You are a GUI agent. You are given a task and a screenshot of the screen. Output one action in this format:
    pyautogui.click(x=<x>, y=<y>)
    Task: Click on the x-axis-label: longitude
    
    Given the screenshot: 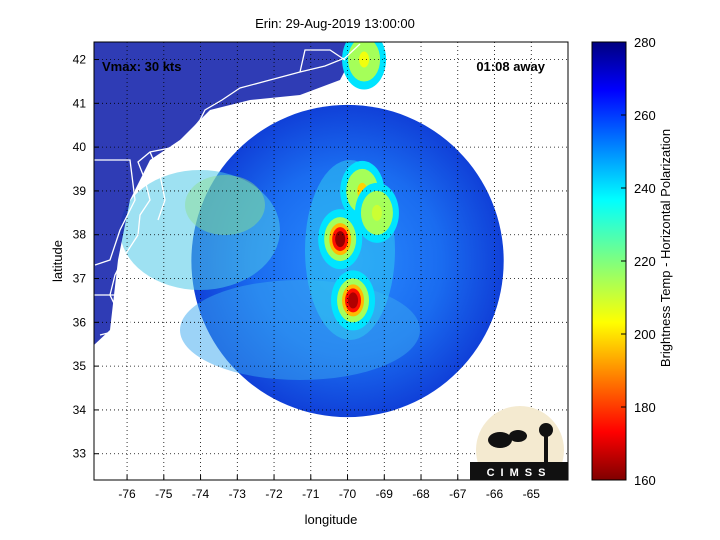 What is the action you would take?
    pyautogui.click(x=331, y=519)
    